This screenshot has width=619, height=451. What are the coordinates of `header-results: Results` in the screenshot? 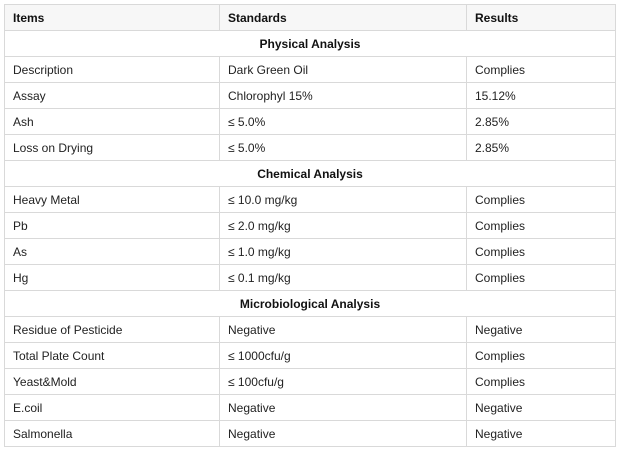 It's located at (541, 17).